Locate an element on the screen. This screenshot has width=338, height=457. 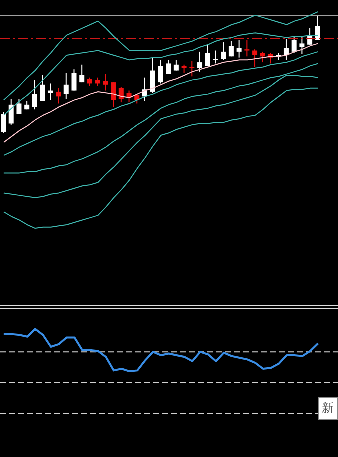
text: 新 is located at coordinates (328, 408).